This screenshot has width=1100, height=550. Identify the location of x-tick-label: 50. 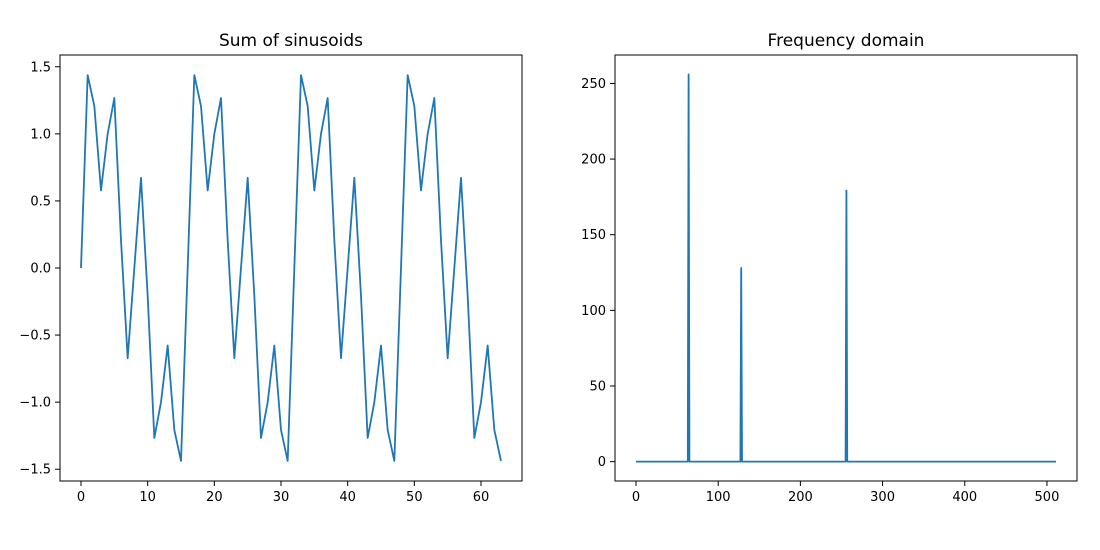
(414, 497).